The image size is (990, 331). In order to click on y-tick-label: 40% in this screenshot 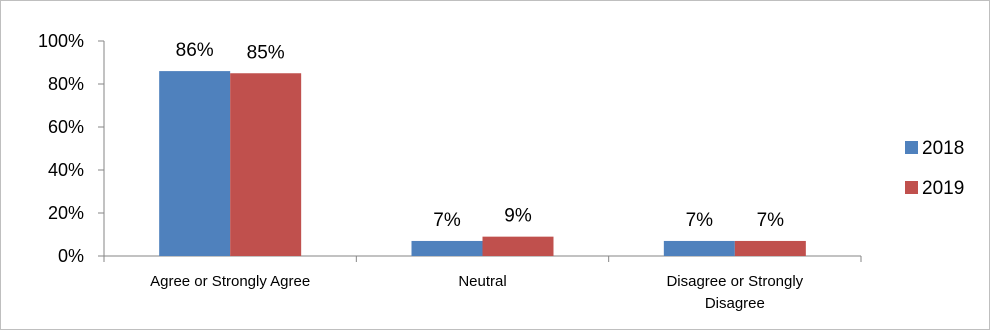, I will do `click(66, 170)`.